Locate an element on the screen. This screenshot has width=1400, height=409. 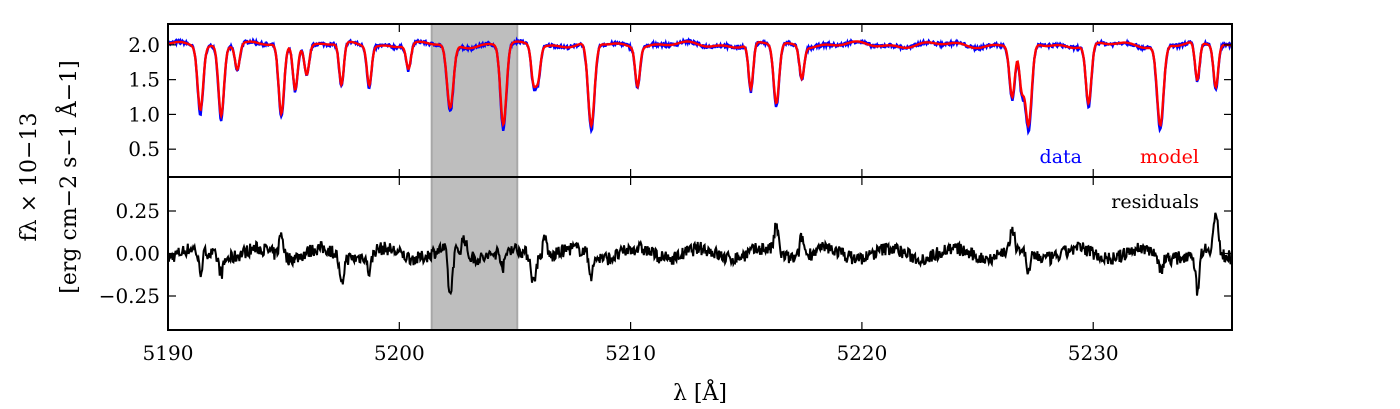
y-tick-label-top: 2.0 is located at coordinates (144, 45).